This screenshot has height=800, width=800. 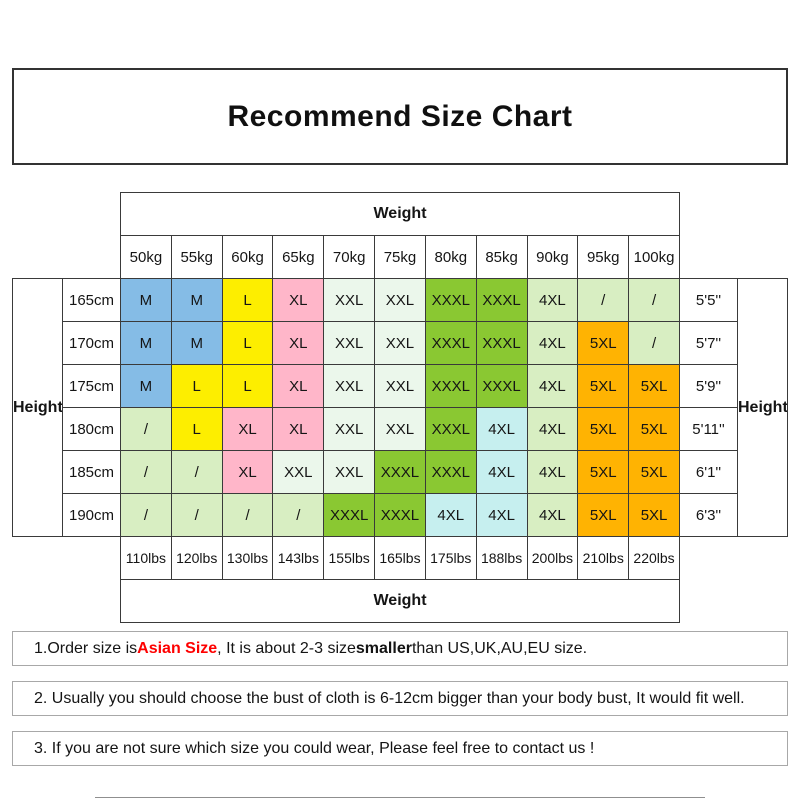 What do you see at coordinates (450, 257) in the screenshot?
I see `kg-label: 80kg` at bounding box center [450, 257].